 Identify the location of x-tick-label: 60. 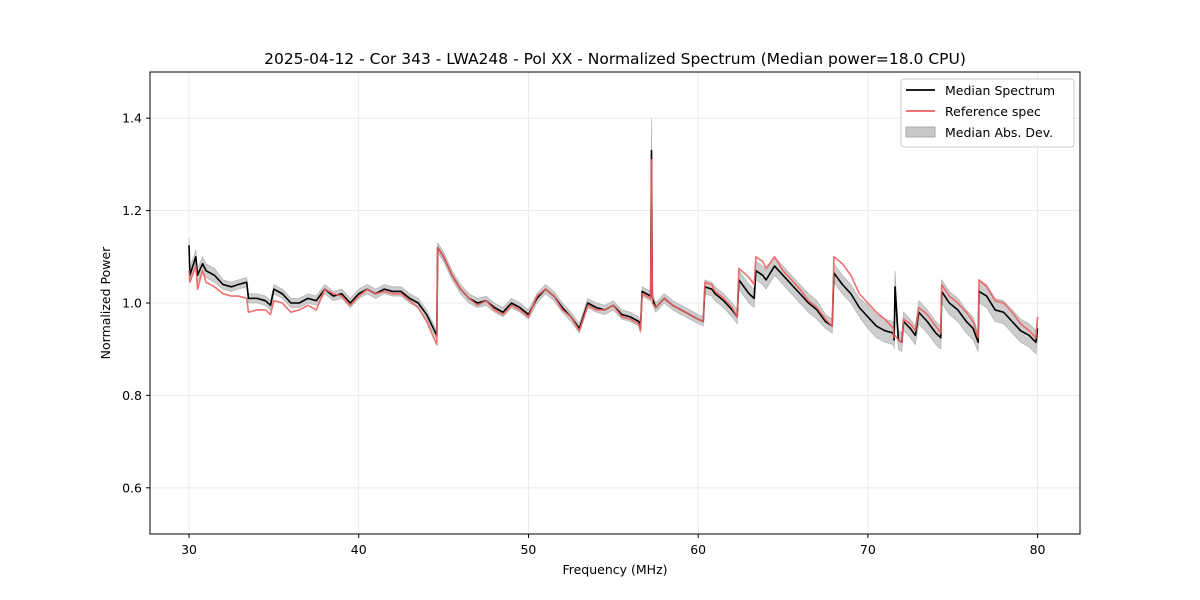
(698, 549).